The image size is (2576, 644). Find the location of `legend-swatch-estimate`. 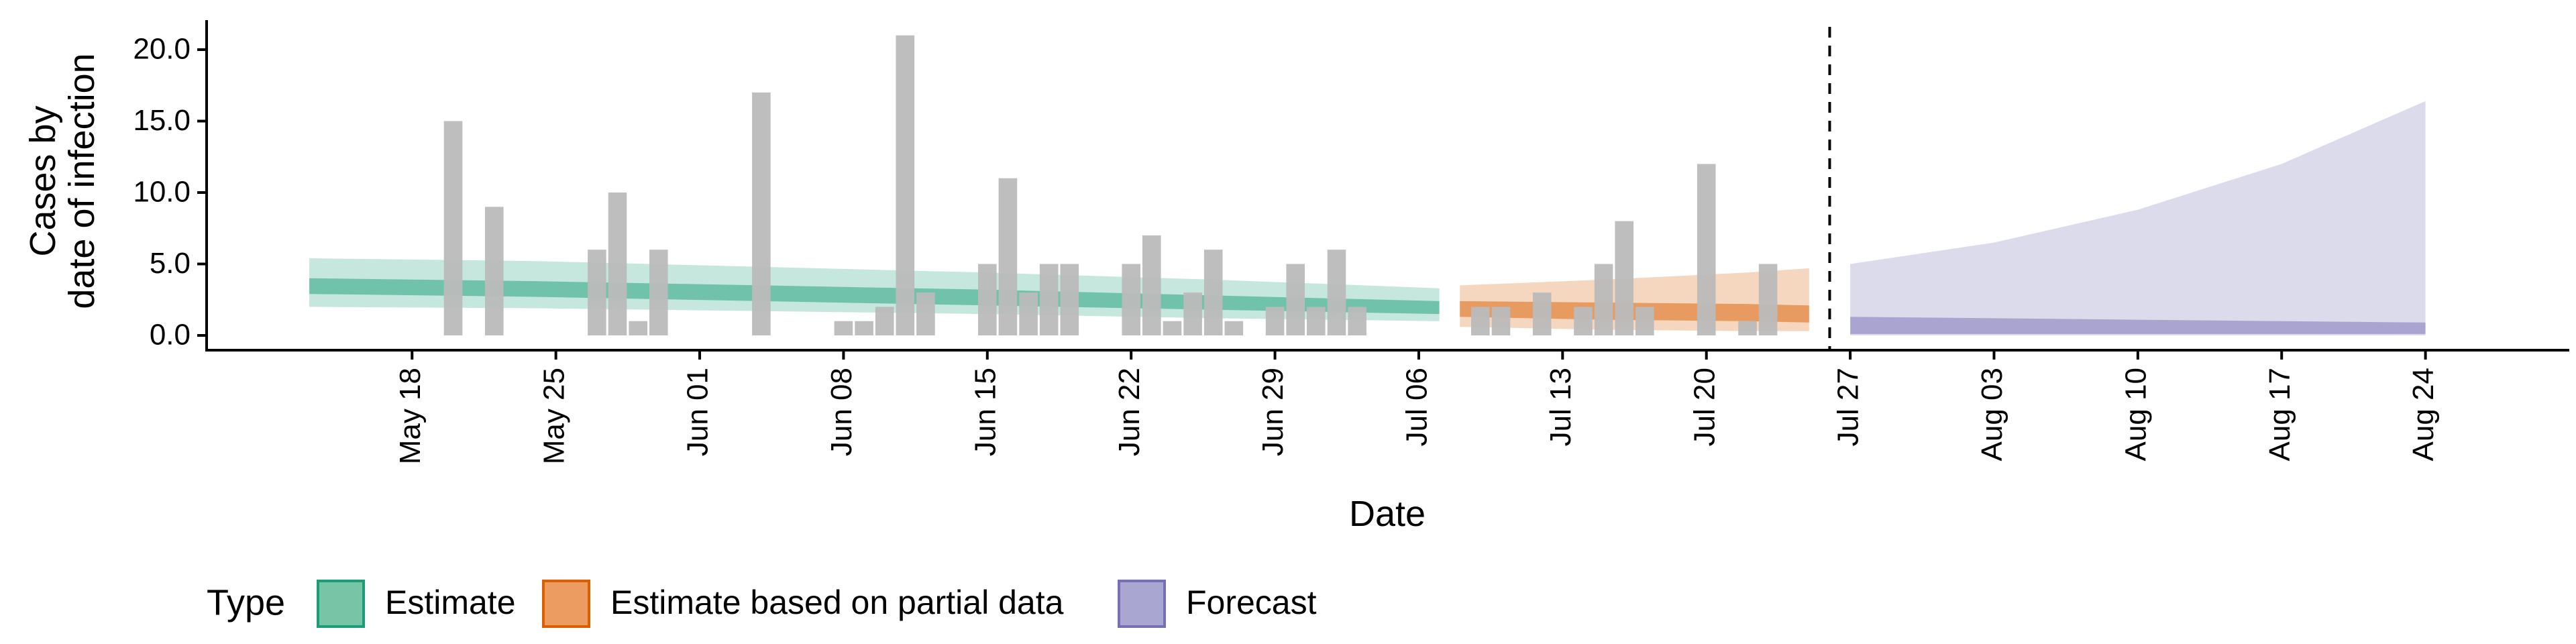

legend-swatch-estimate is located at coordinates (341, 604).